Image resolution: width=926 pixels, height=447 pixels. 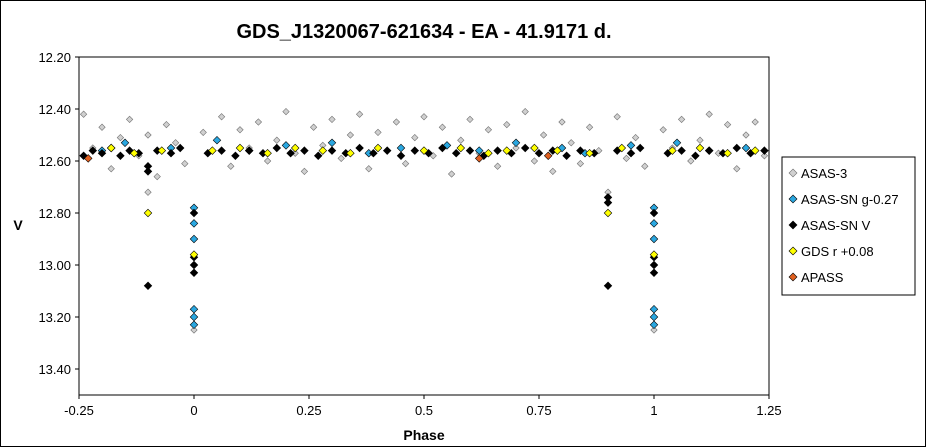 What do you see at coordinates (538, 410) in the screenshot?
I see `x-tick-label: 0.75` at bounding box center [538, 410].